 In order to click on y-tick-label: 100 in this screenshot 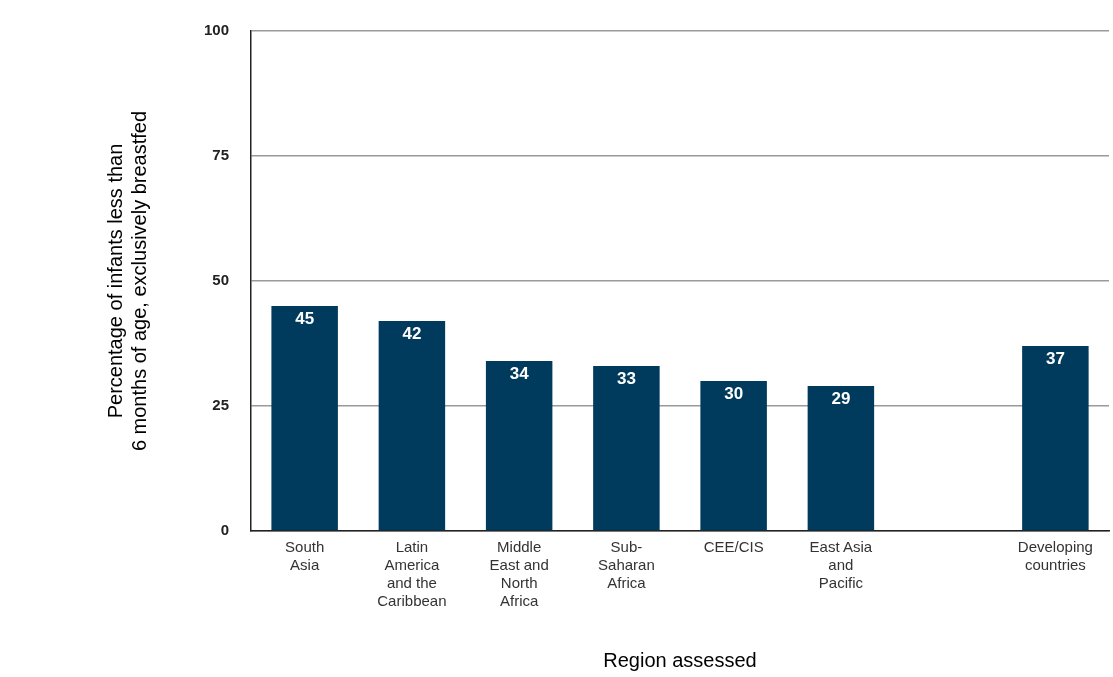, I will do `click(217, 30)`.